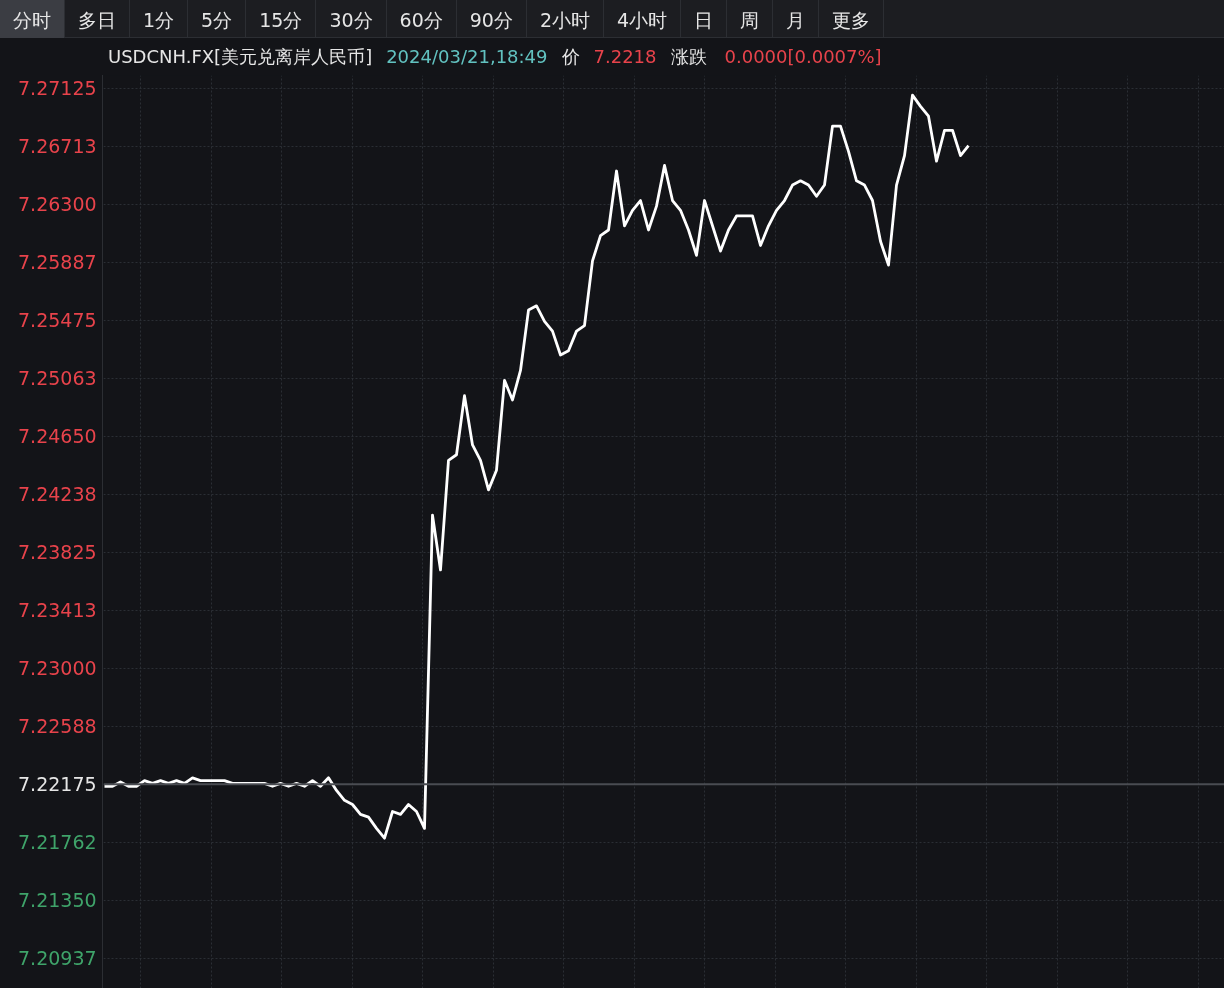 This screenshot has width=1224, height=988. Describe the element at coordinates (57, 551) in the screenshot. I see `y-tick-label: 7.23825` at that location.